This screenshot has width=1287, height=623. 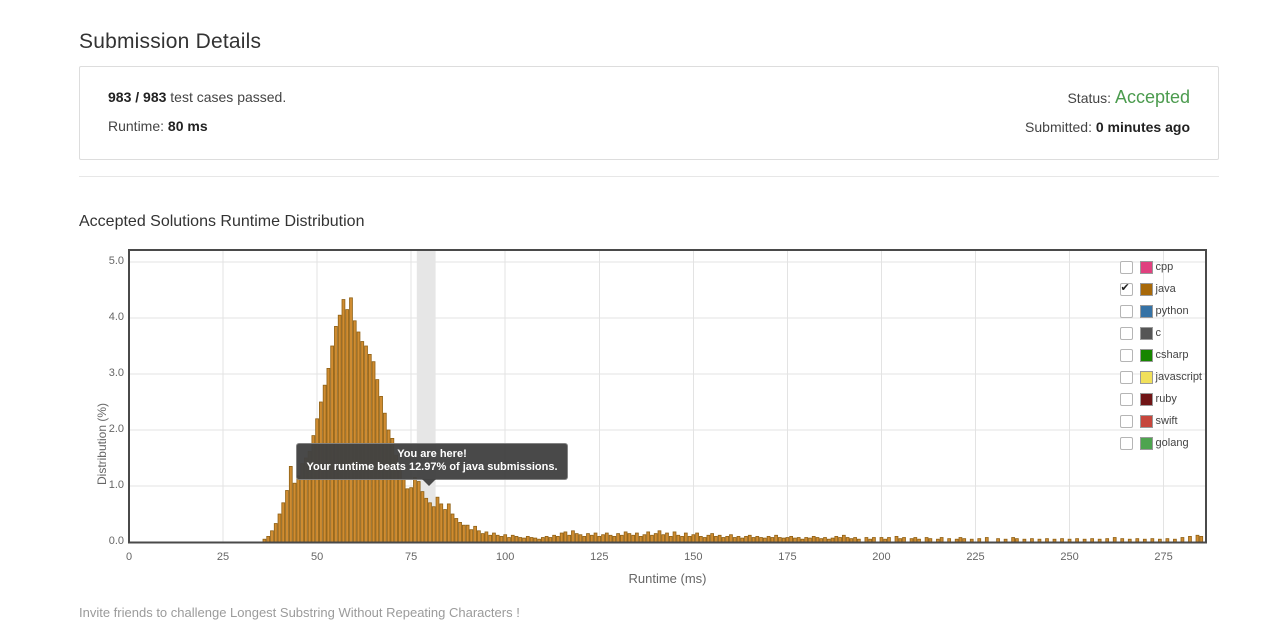 I want to click on checkbox-cpp, so click(x=1126, y=267).